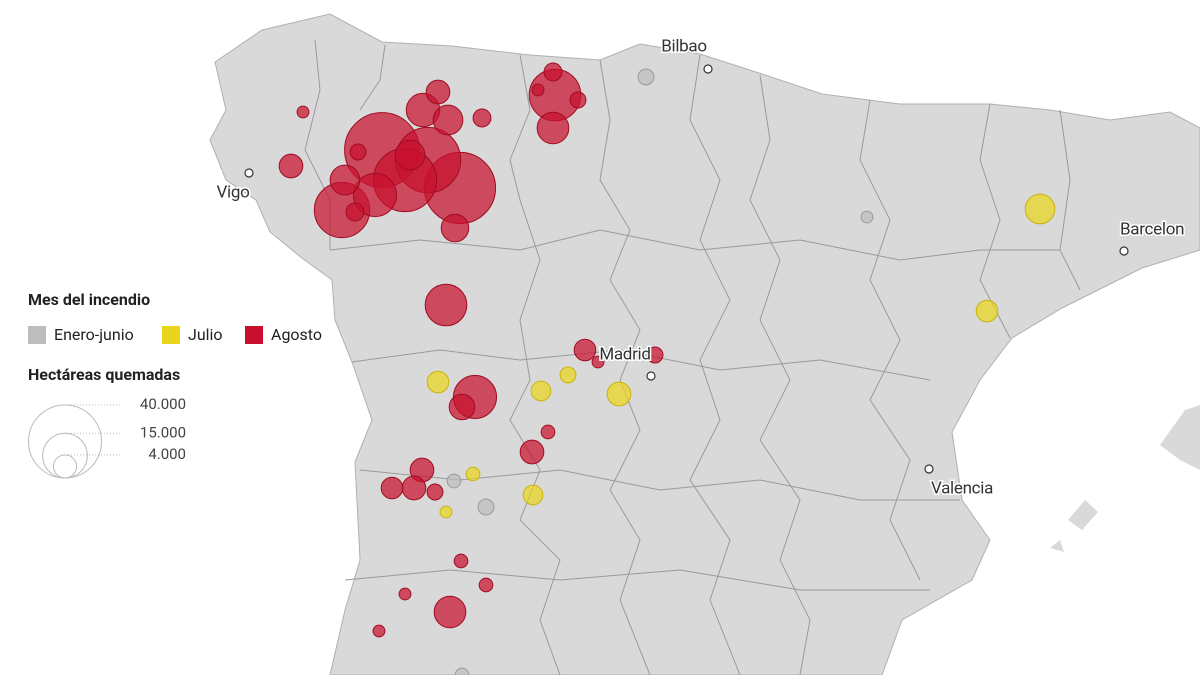  I want to click on size-label: 4.000, so click(167, 454).